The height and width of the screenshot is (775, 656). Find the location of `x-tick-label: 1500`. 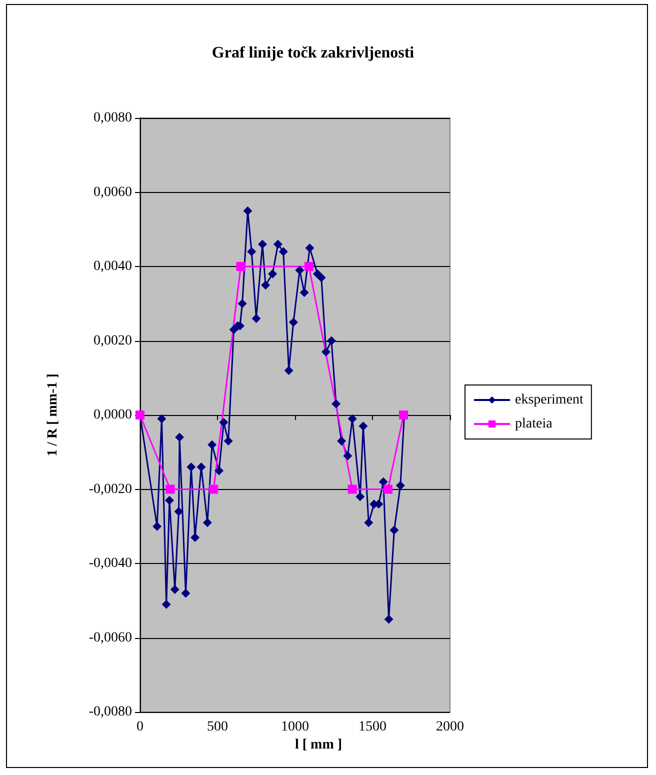

x-tick-label: 1500 is located at coordinates (372, 727).